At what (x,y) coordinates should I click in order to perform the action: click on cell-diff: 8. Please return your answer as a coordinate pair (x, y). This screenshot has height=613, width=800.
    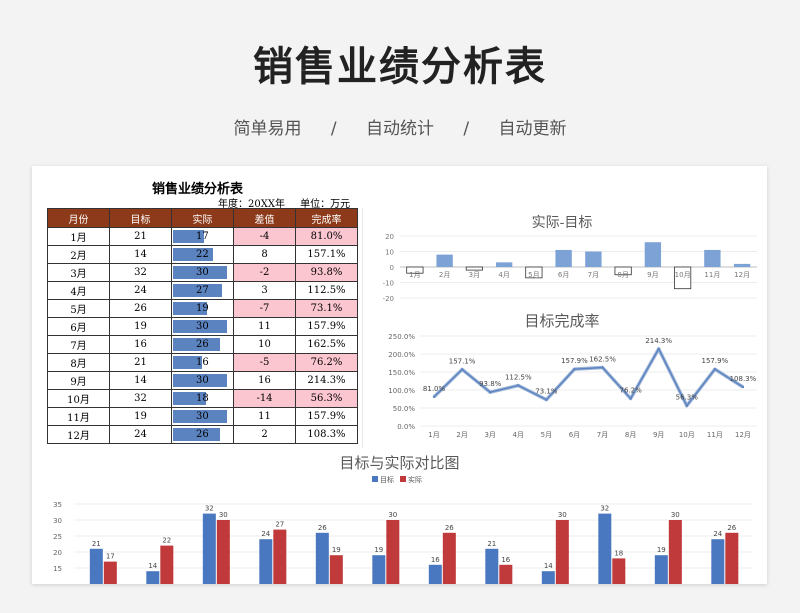
    Looking at the image, I should click on (264, 254).